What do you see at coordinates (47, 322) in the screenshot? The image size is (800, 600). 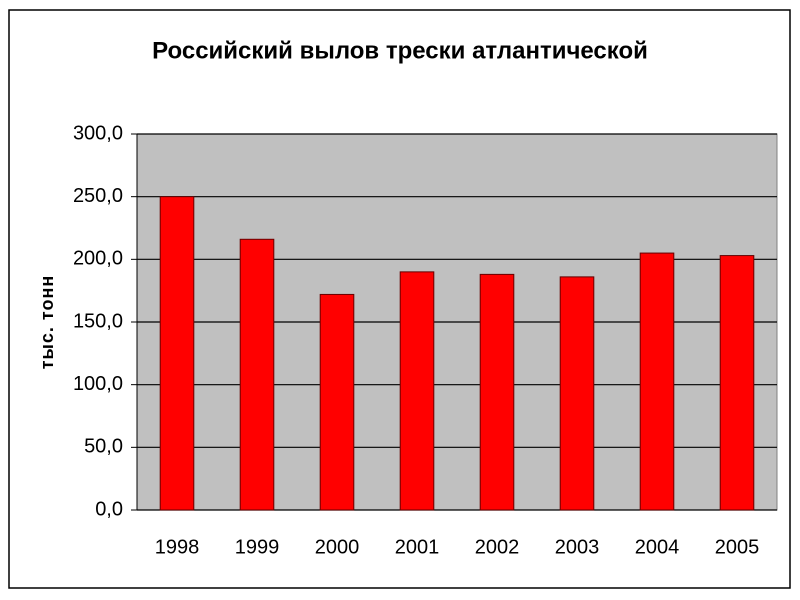 I see `y-axis-label: тыс. тонн` at bounding box center [47, 322].